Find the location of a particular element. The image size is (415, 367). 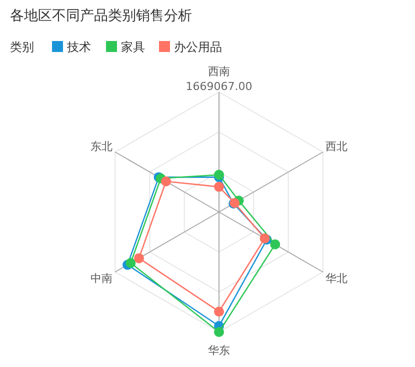

legend-label: 家具 is located at coordinates (133, 47).